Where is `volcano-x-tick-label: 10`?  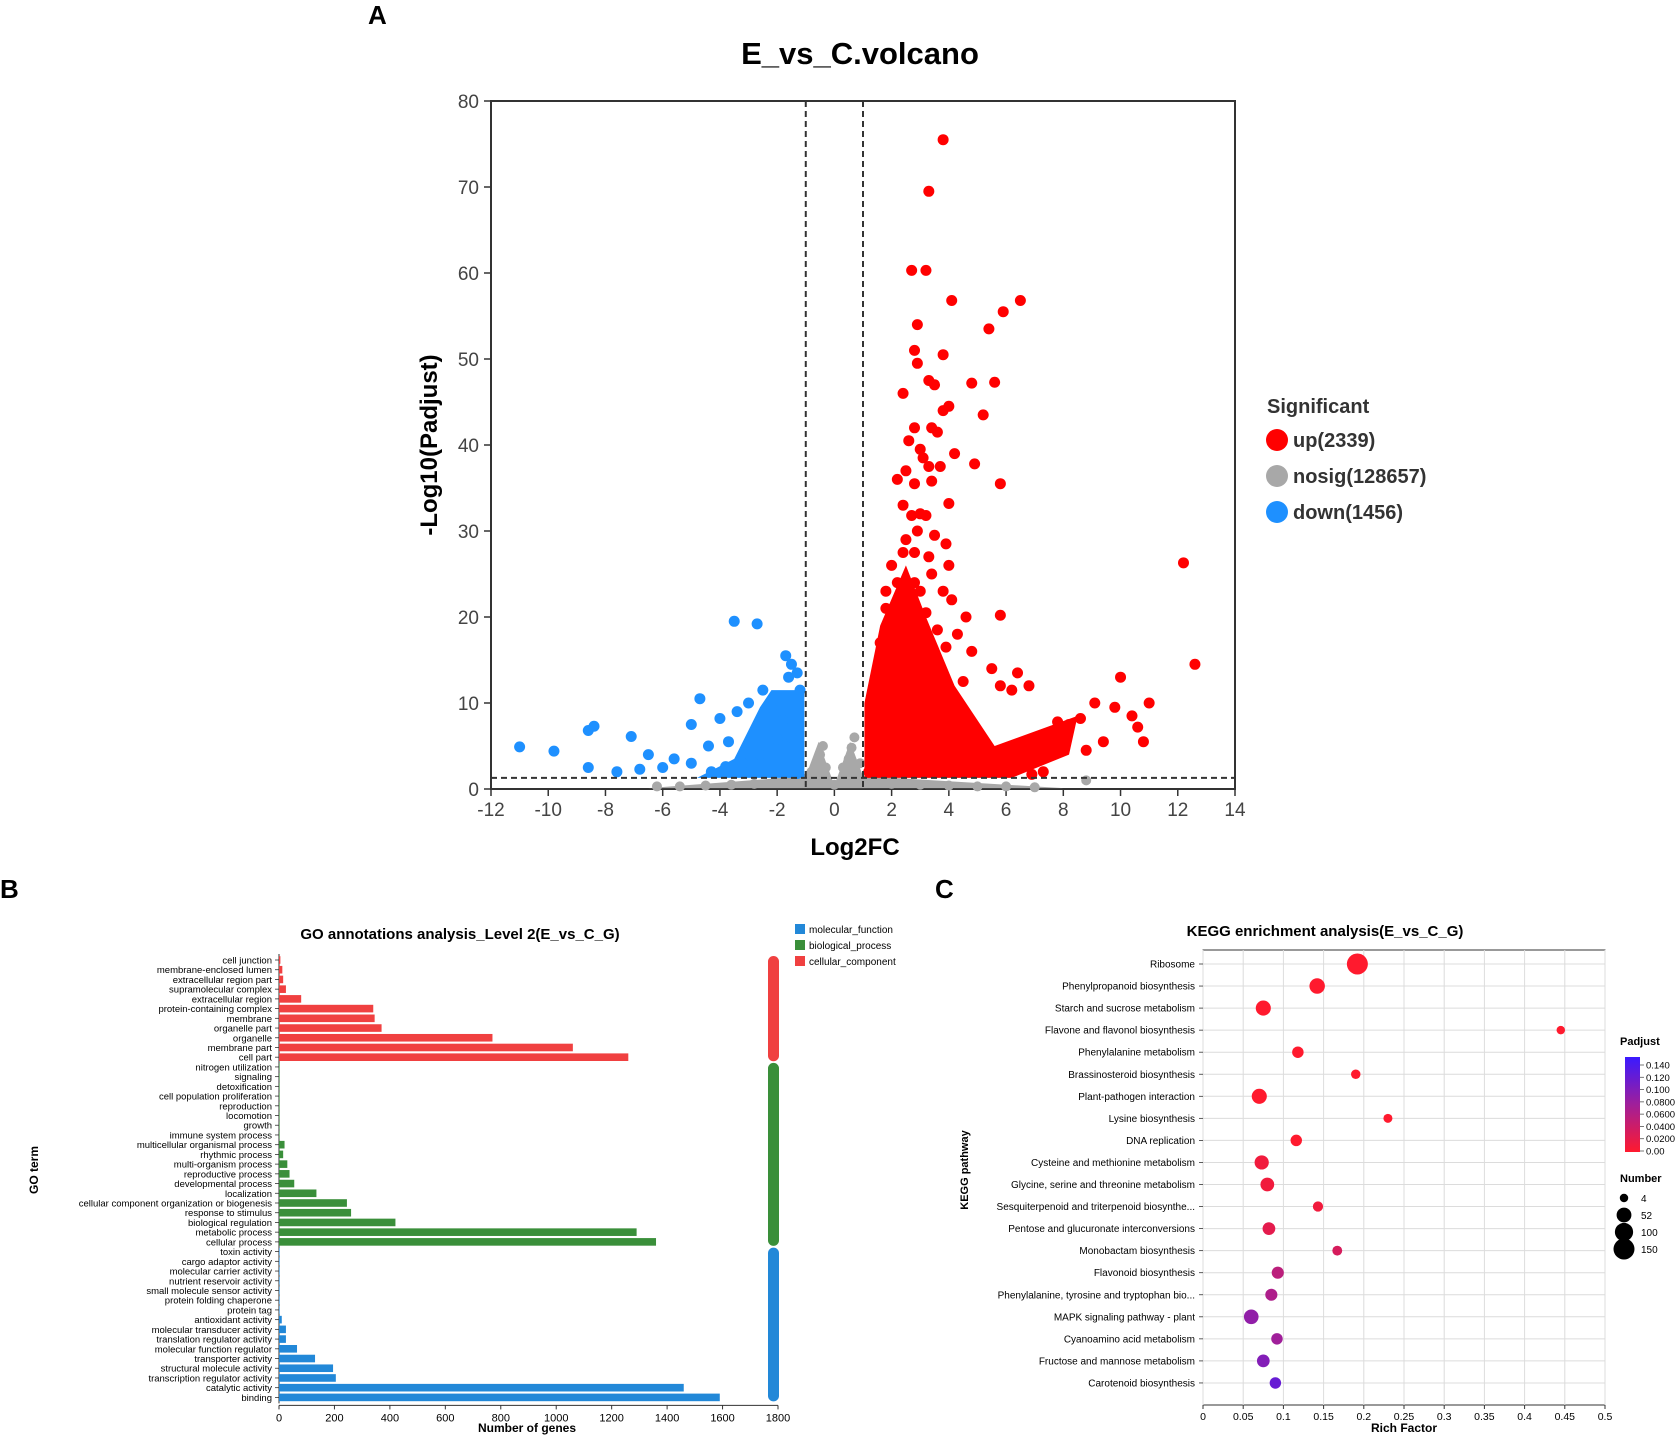 volcano-x-tick-label: 10 is located at coordinates (1120, 810).